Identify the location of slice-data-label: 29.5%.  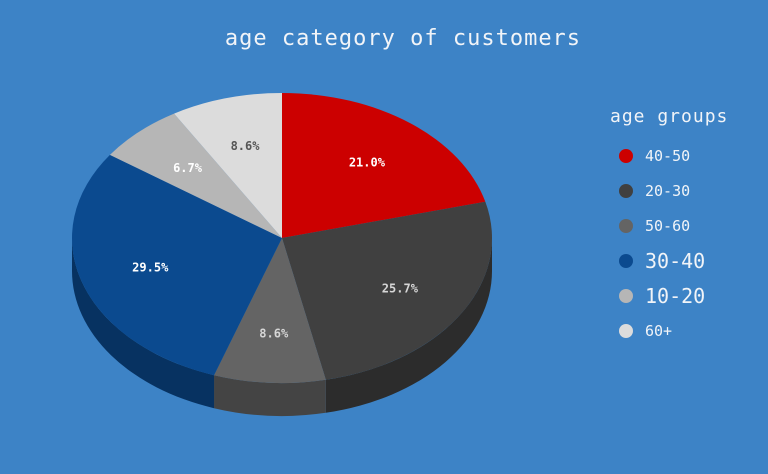
(150, 268).